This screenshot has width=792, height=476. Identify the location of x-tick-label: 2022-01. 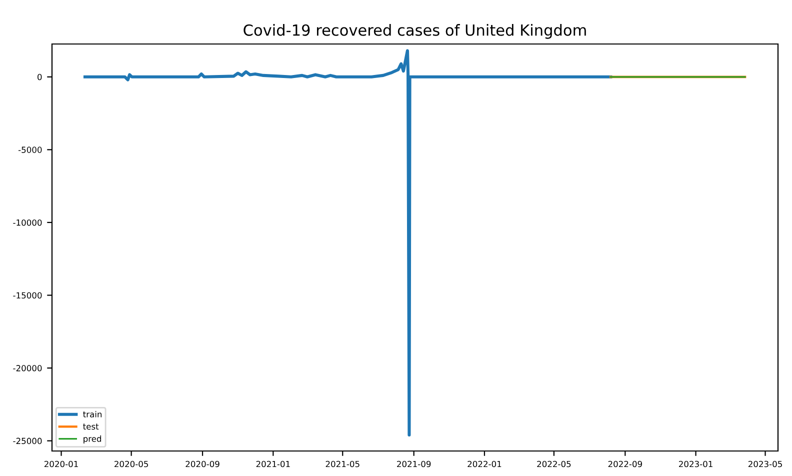
(485, 464).